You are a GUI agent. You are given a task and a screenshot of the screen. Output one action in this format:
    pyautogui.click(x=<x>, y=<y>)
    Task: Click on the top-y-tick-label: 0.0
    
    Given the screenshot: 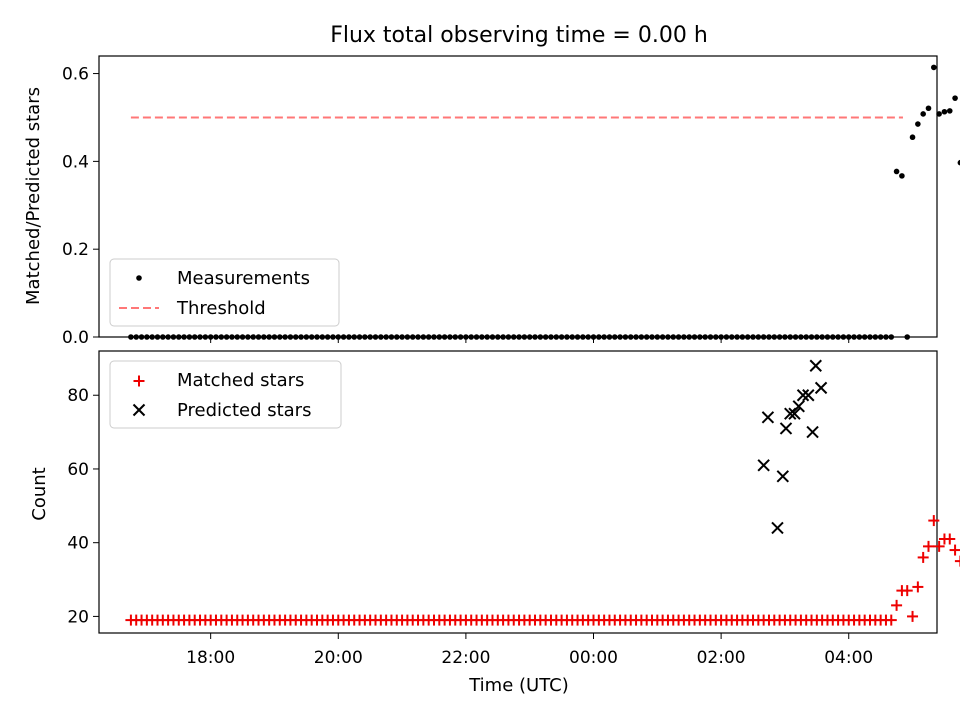 What is the action you would take?
    pyautogui.click(x=75, y=338)
    